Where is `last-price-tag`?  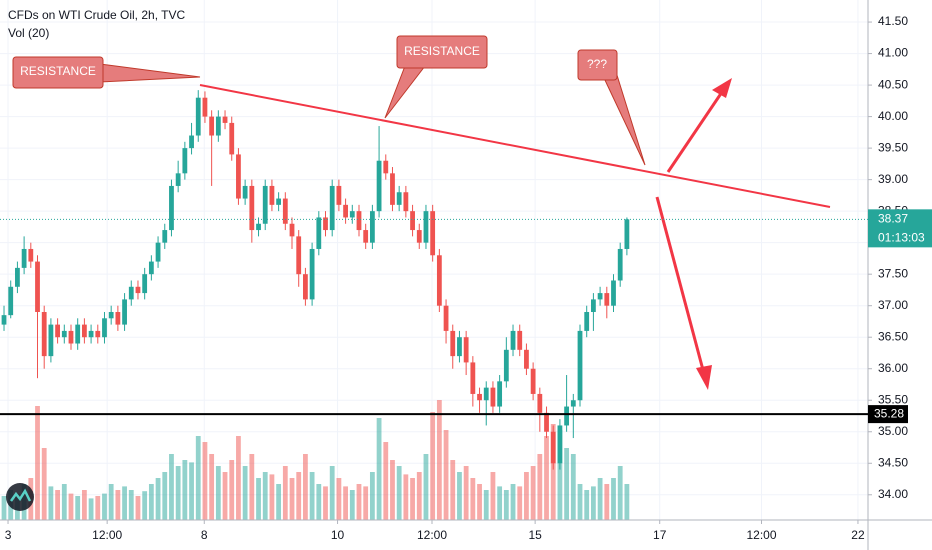
last-price-tag is located at coordinates (900, 228).